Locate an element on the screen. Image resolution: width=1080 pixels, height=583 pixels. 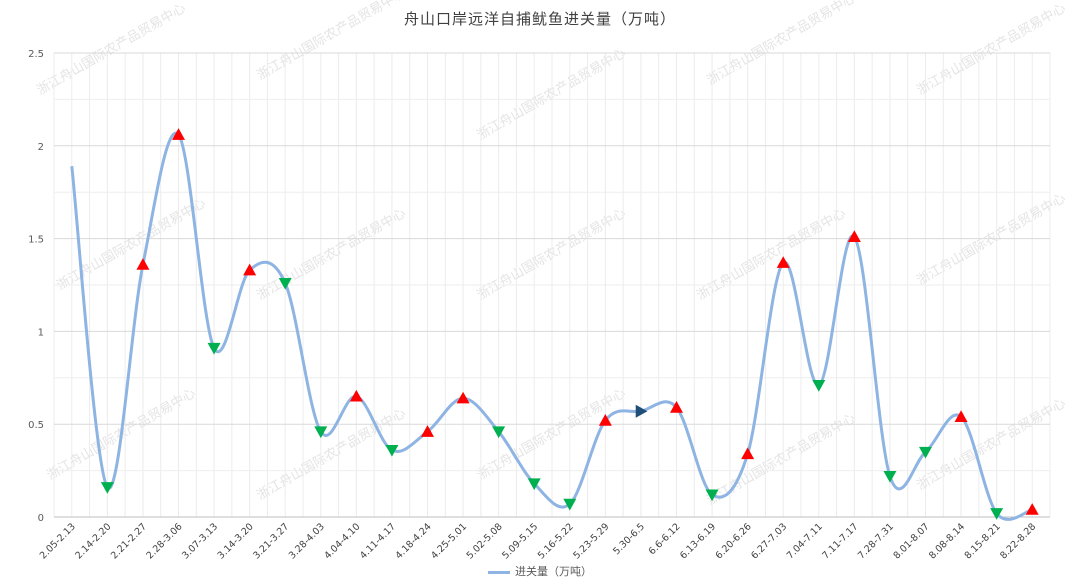
x-tick-label: 4.11-4.17 is located at coordinates (378, 541).